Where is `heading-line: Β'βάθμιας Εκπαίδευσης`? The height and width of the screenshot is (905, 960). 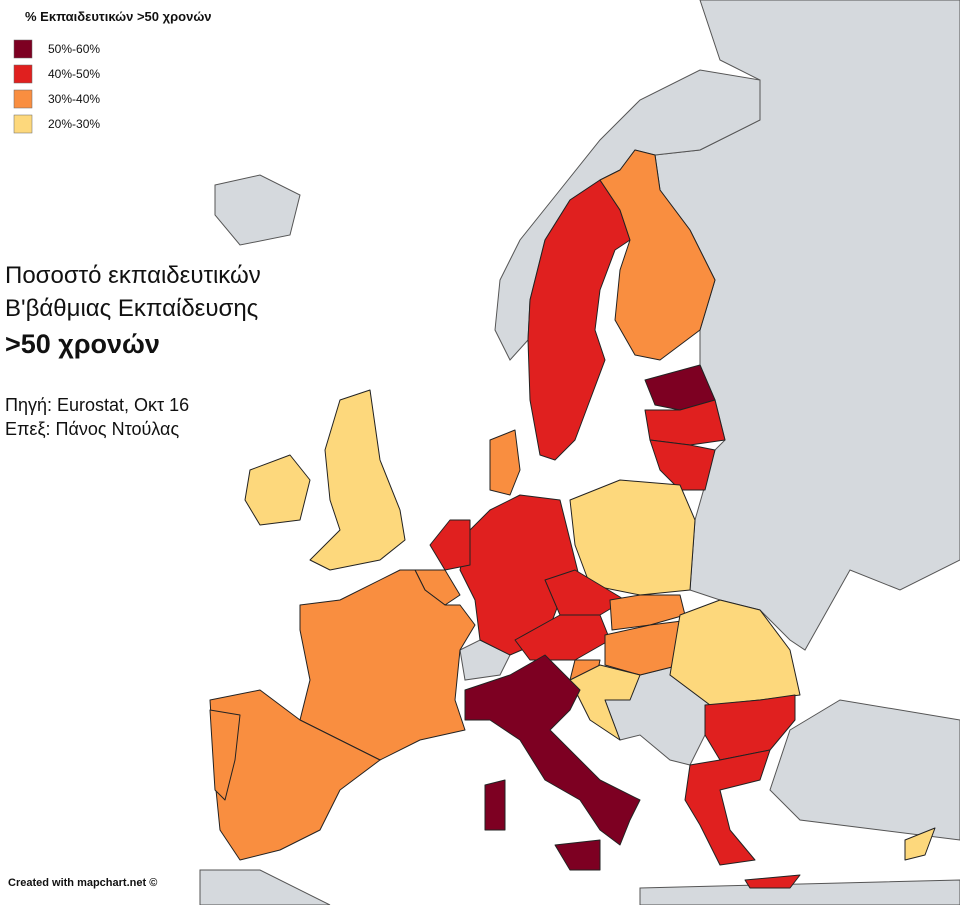 heading-line: Β'βάθμιας Εκπαίδευσης is located at coordinates (131, 308).